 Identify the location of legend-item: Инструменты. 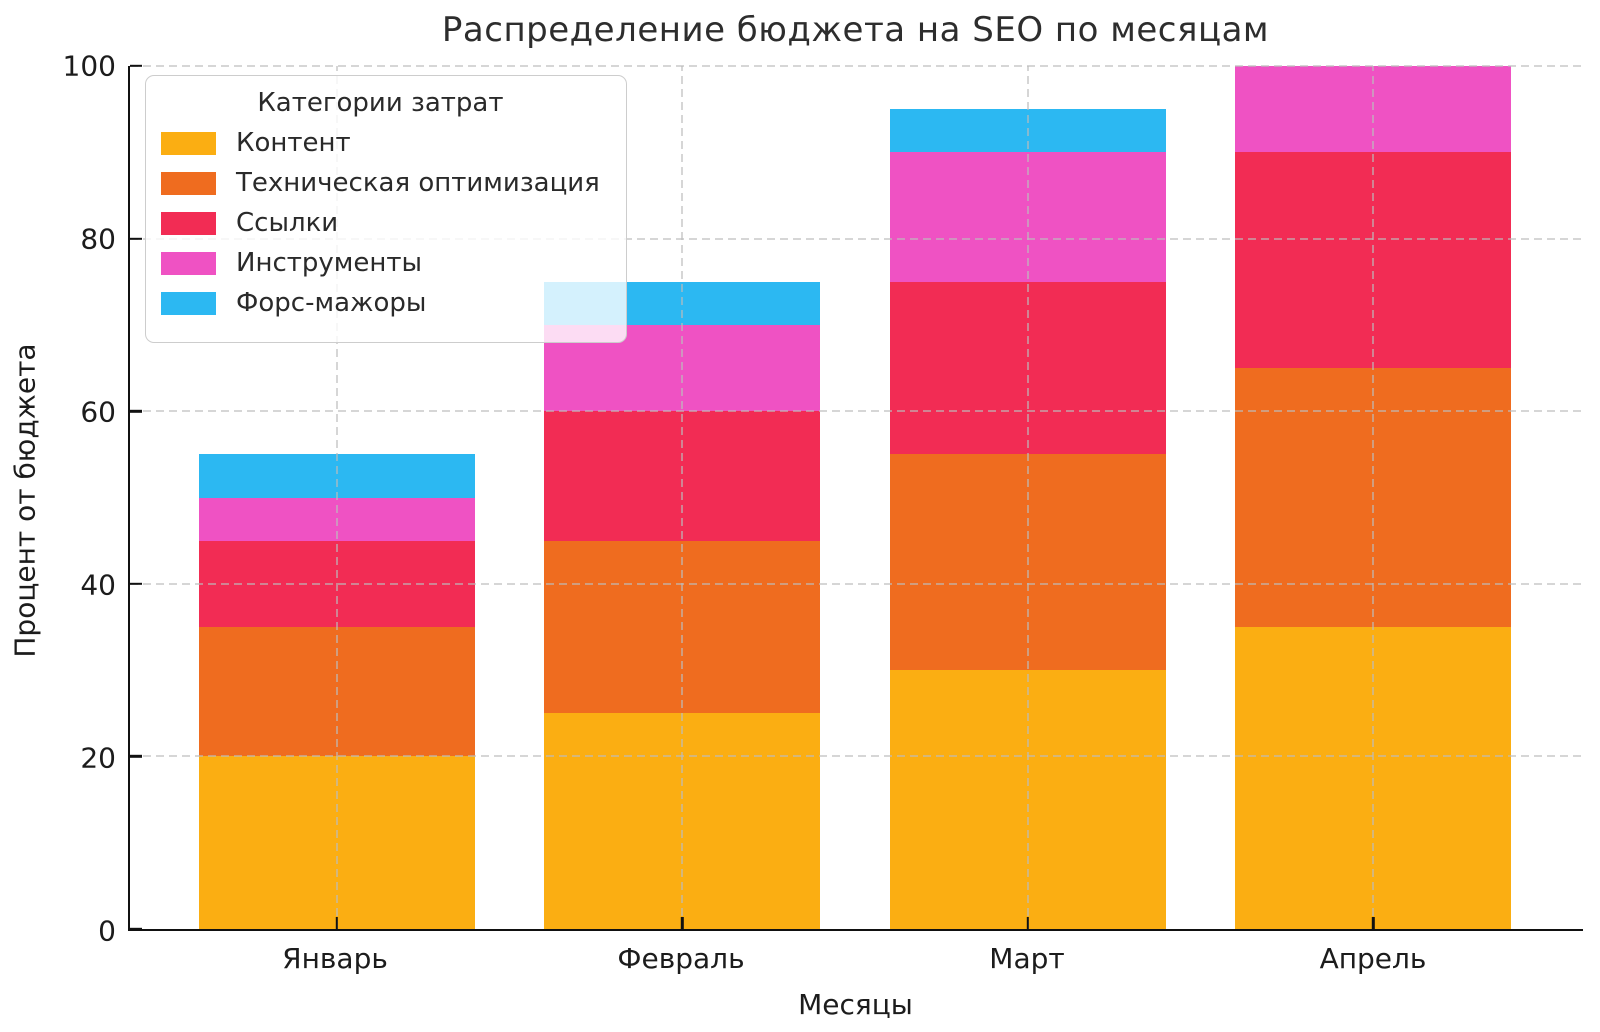
(380, 263).